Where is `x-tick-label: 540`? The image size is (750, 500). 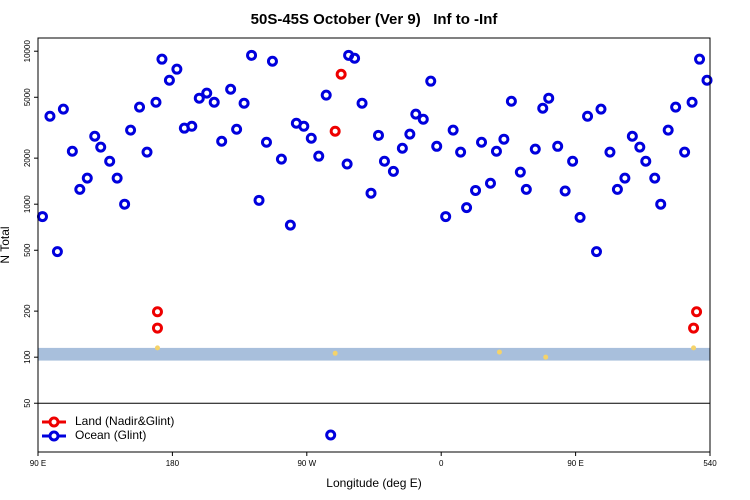
x-tick-label: 540 is located at coordinates (710, 463).